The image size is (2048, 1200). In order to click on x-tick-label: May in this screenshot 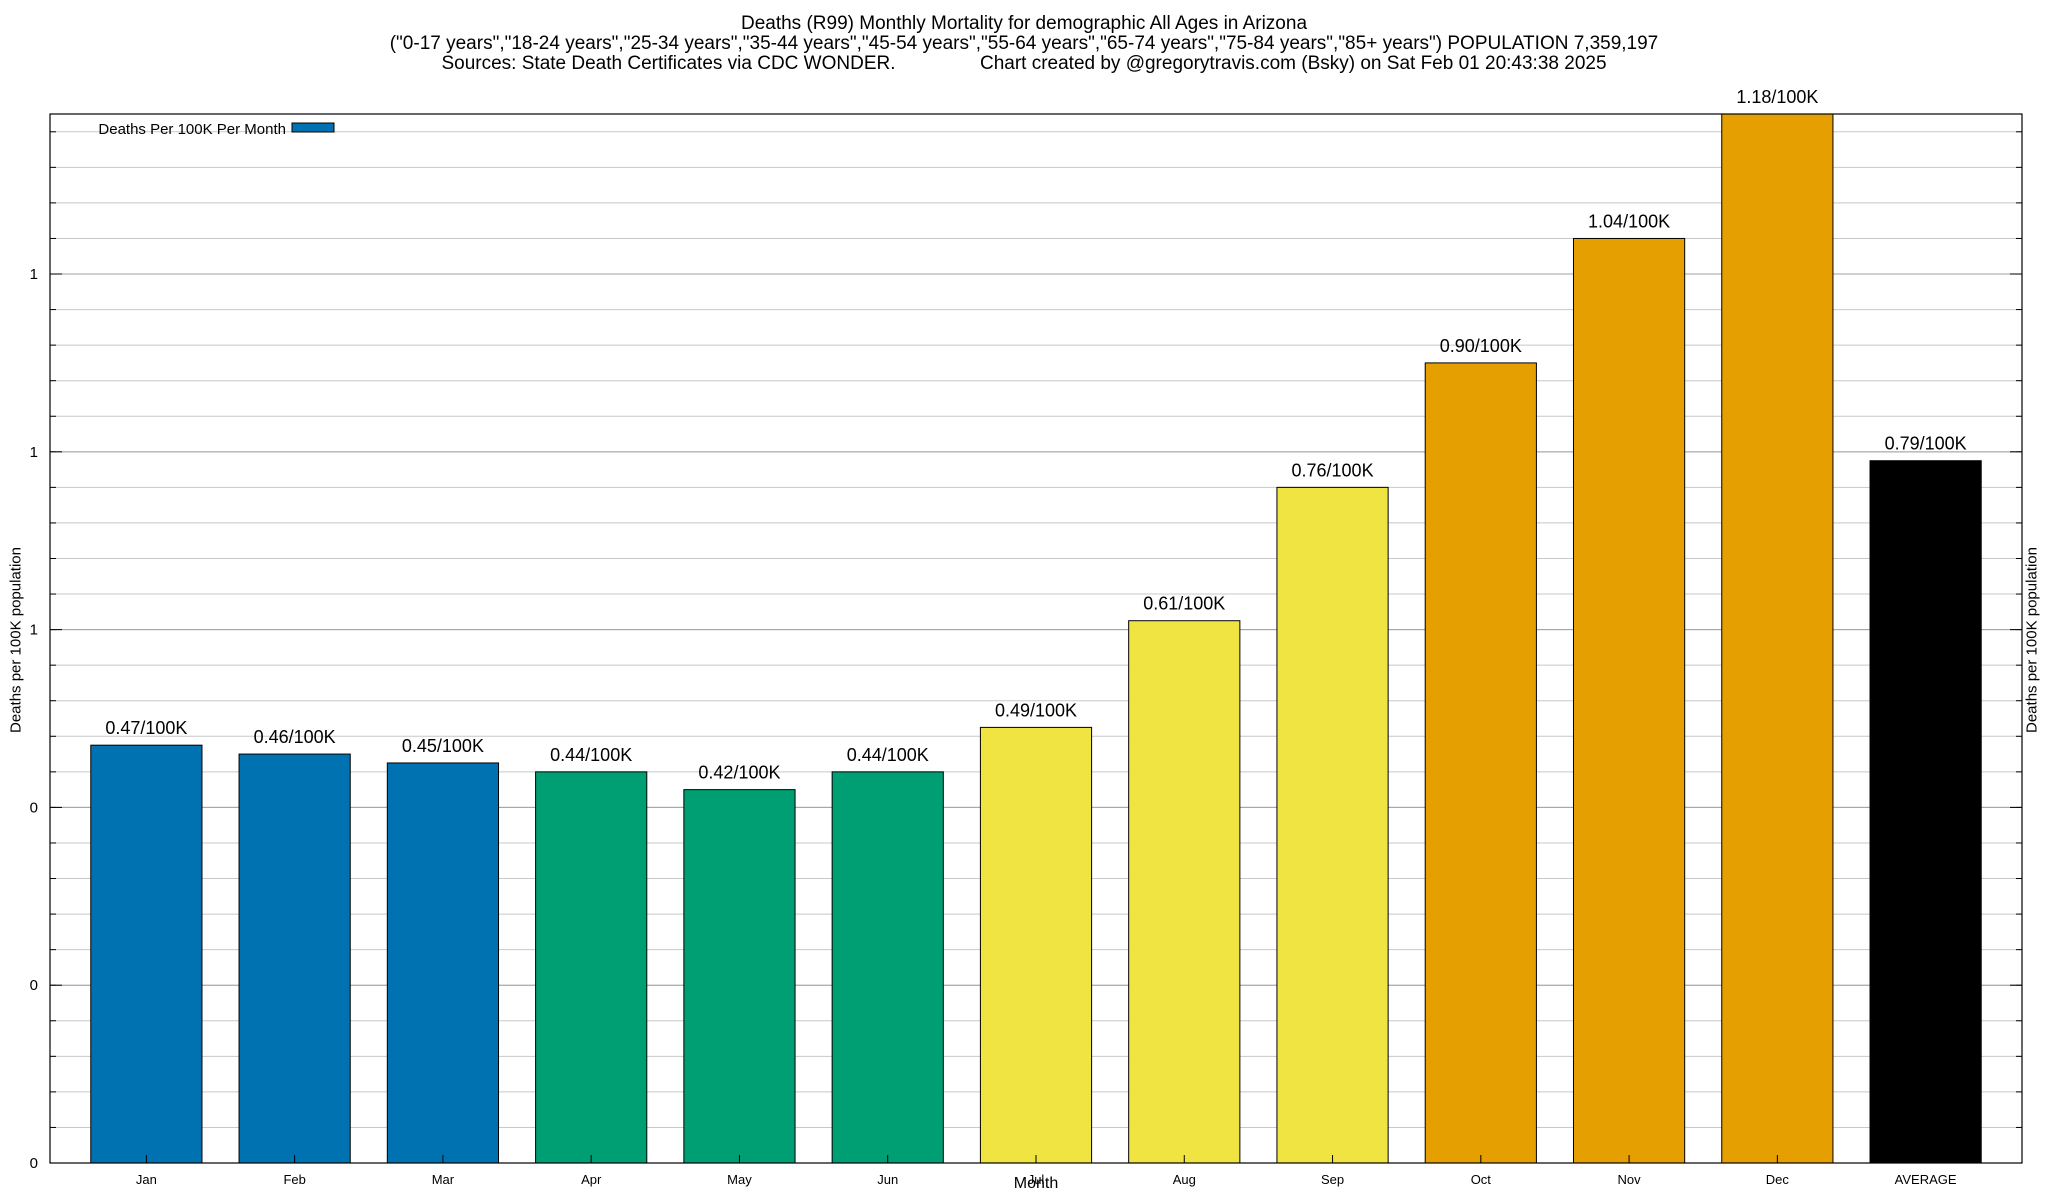, I will do `click(739, 1179)`.